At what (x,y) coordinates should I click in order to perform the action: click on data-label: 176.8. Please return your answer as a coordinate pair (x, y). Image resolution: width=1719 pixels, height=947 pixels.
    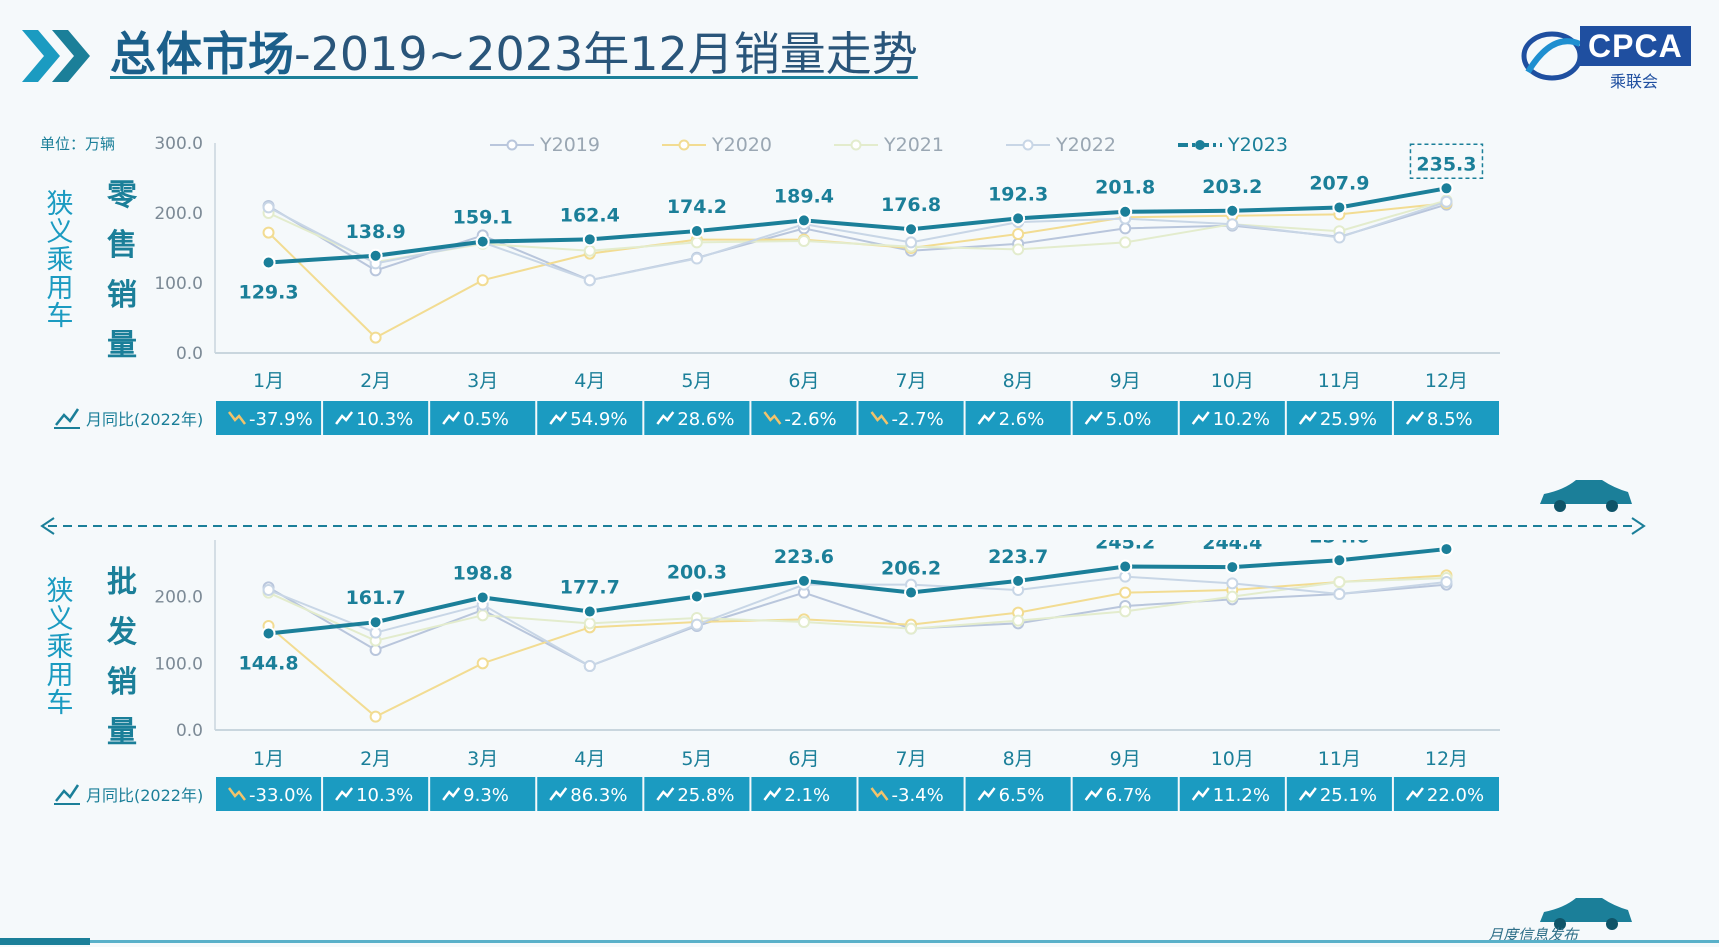
    Looking at the image, I should click on (911, 205).